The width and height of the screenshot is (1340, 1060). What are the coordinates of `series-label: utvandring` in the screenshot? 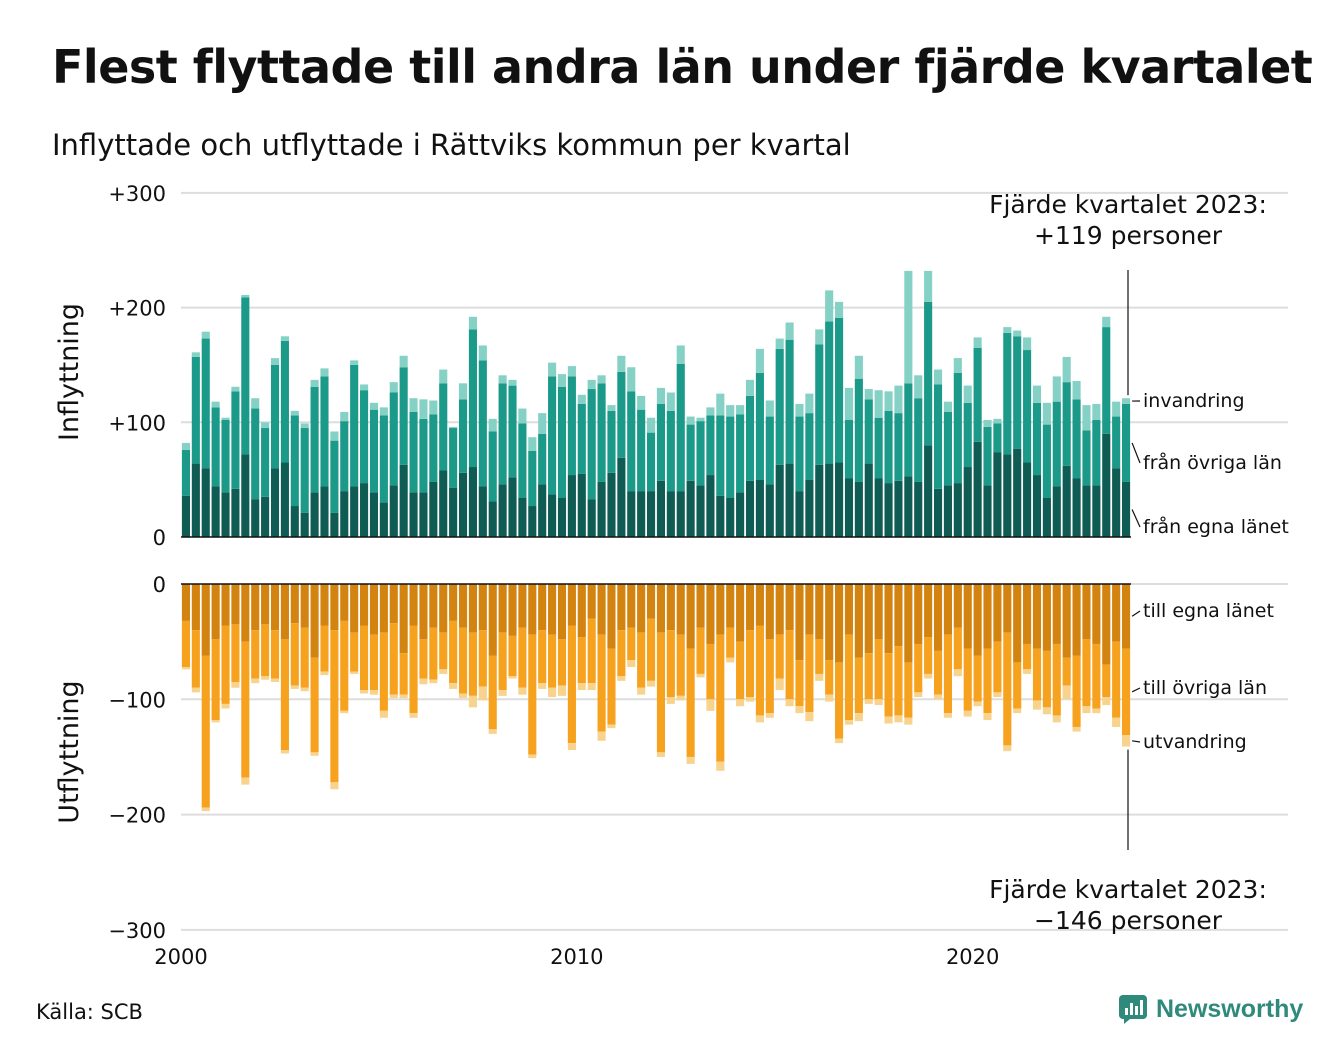 It's located at (1195, 742).